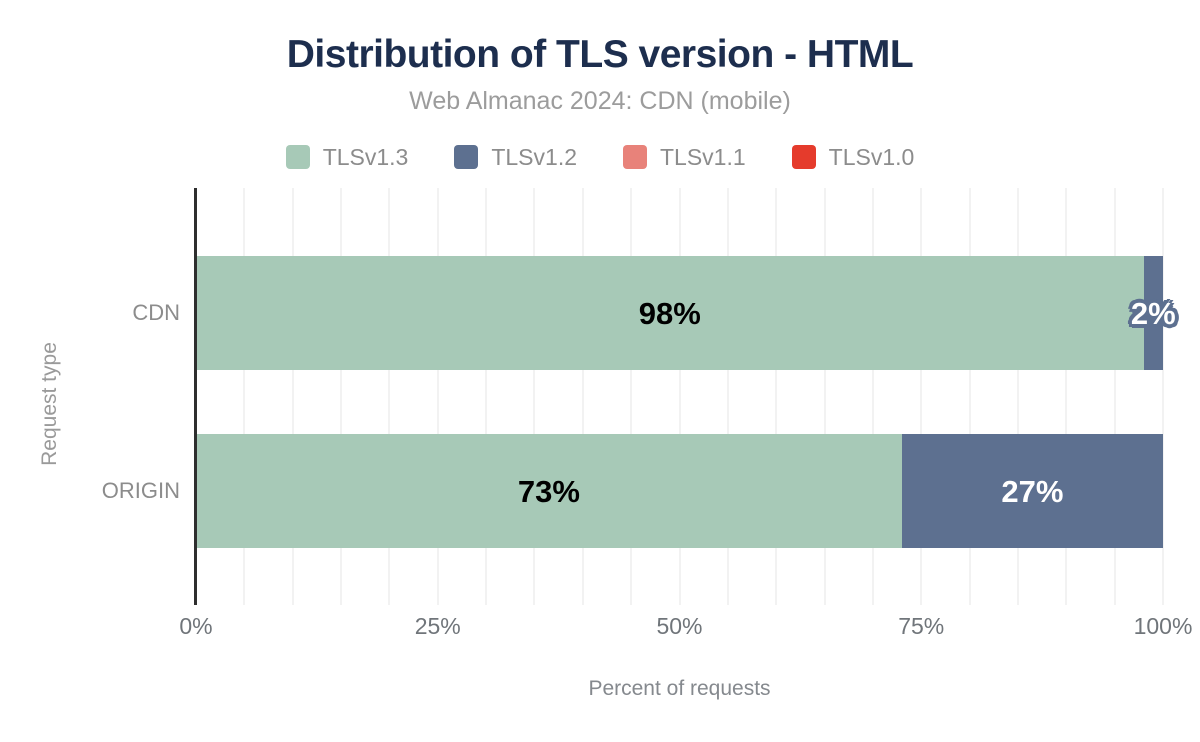 Image resolution: width=1200 pixels, height=742 pixels. I want to click on x-axis-ticks: 0% 25% 50% 75% 100%, so click(685, 628).